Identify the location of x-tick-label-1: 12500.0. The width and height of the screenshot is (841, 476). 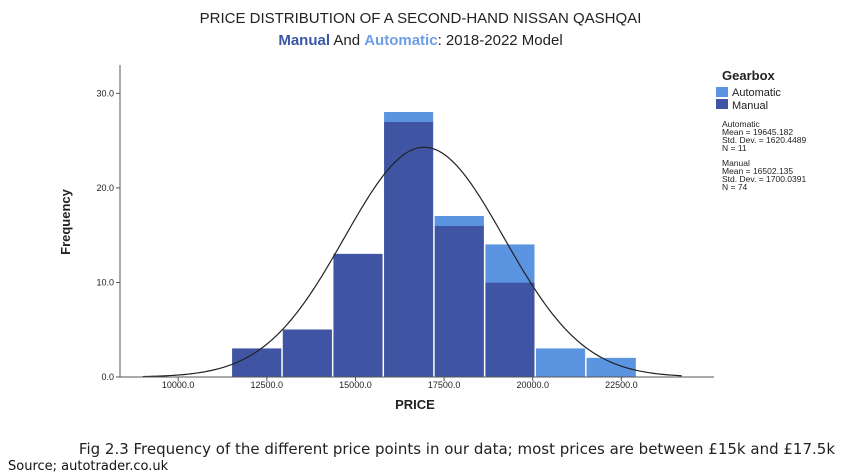
(267, 385).